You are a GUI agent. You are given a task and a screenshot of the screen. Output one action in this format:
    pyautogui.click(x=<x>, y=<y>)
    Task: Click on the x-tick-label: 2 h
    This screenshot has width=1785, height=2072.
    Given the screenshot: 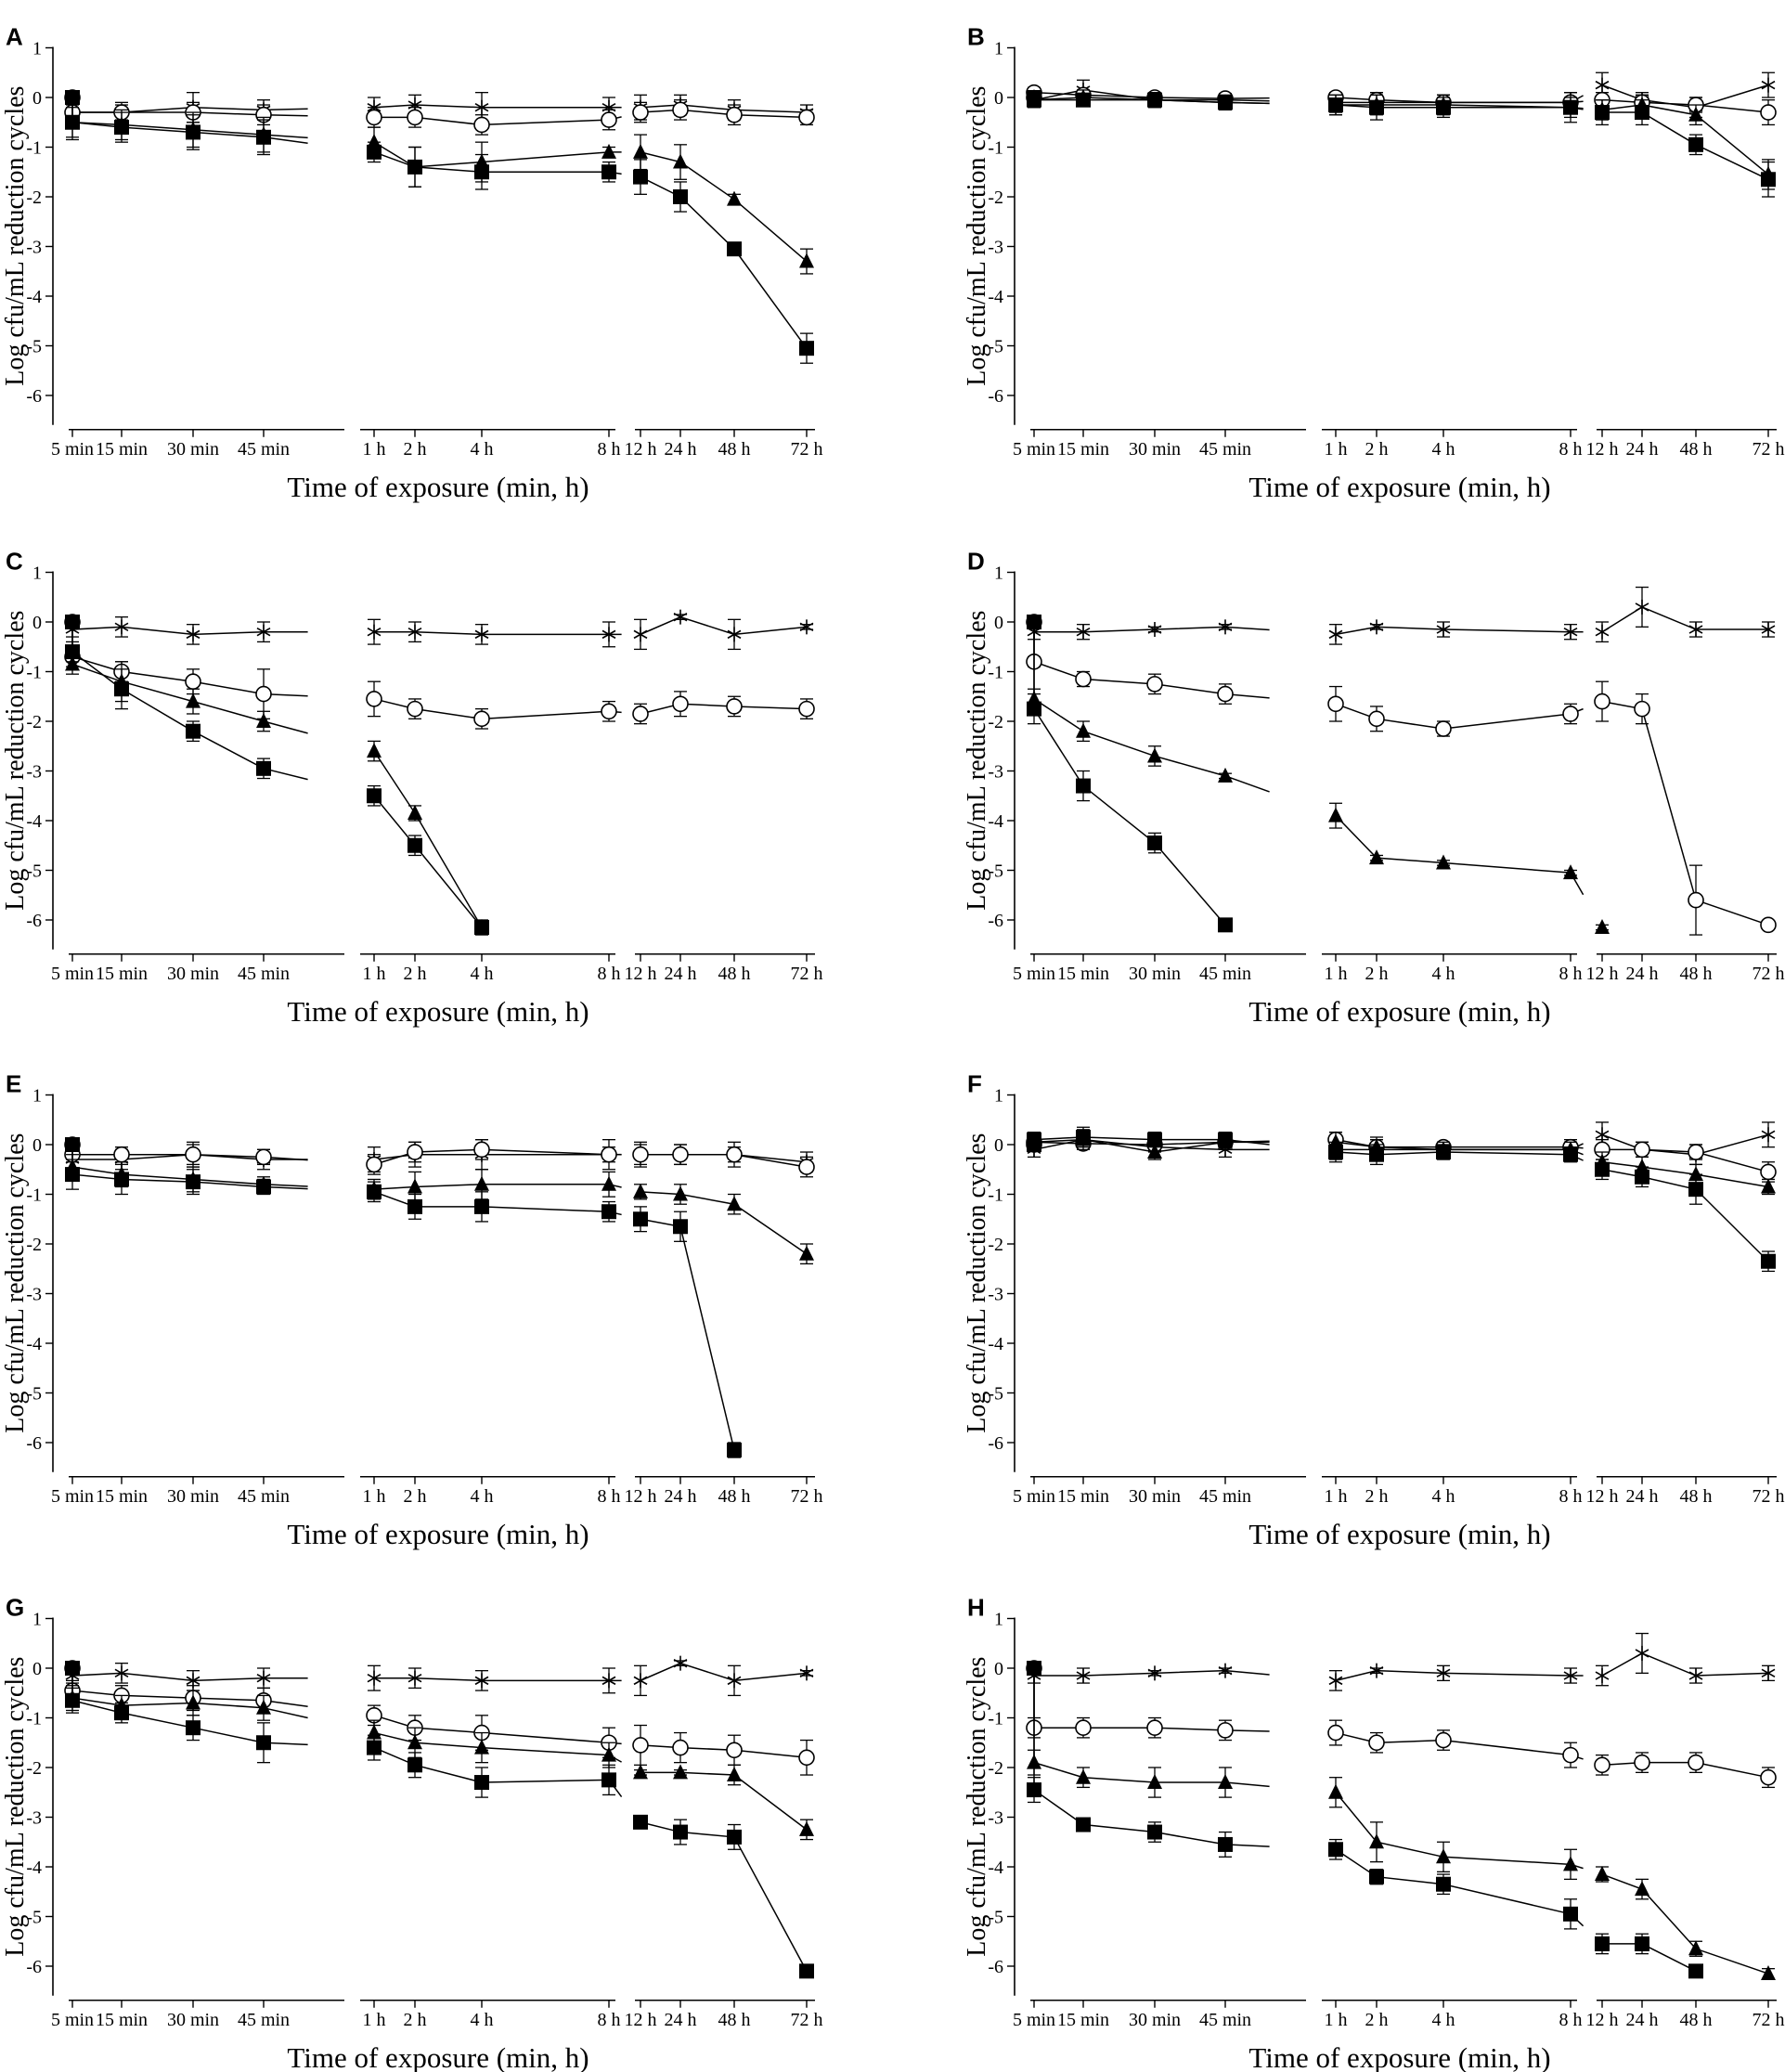 What is the action you would take?
    pyautogui.click(x=1377, y=449)
    